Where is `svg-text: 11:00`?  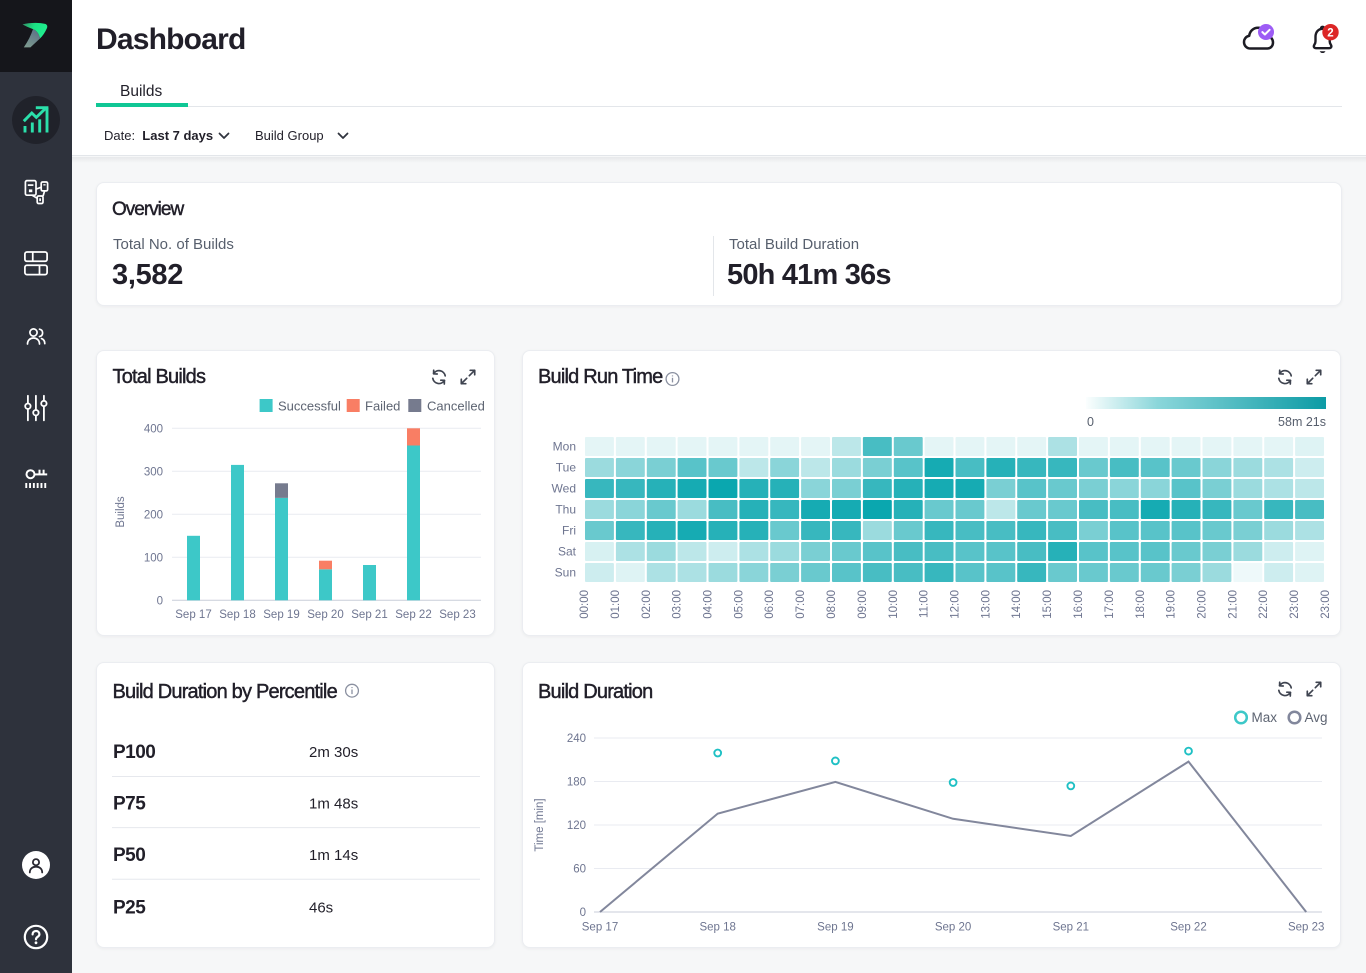 svg-text: 11:00 is located at coordinates (925, 604).